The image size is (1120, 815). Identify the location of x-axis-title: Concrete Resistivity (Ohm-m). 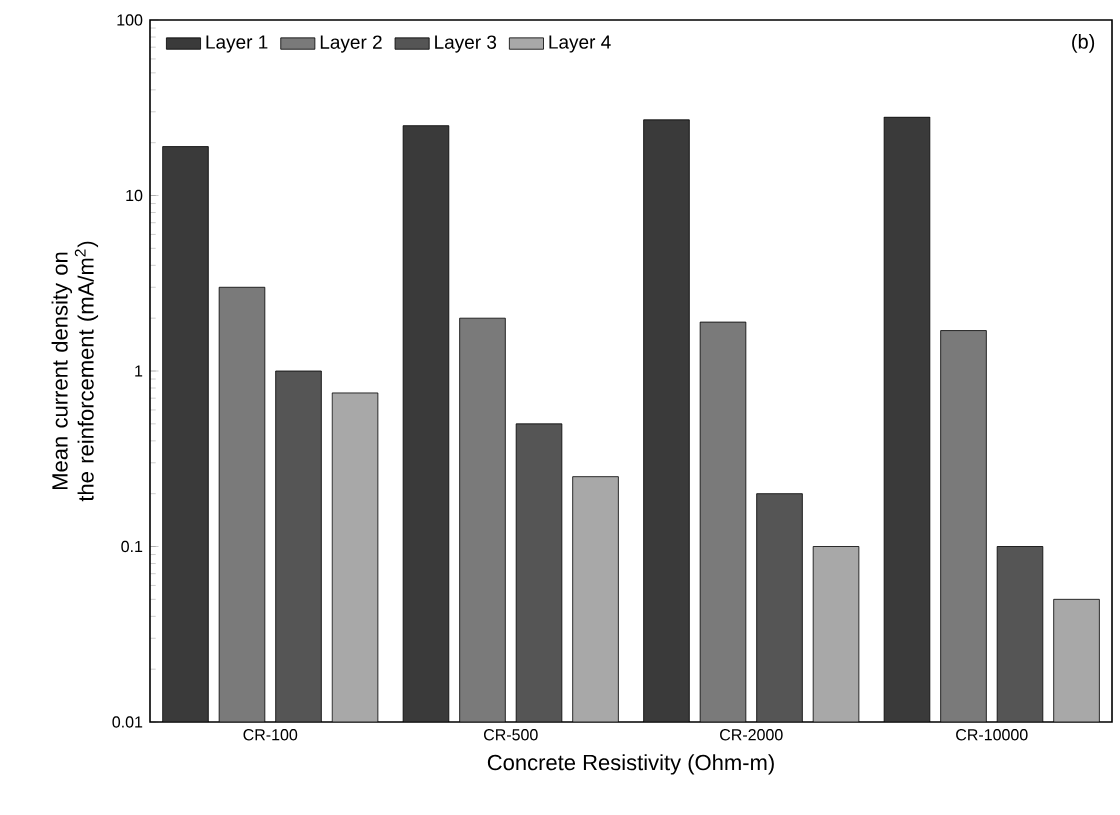
(630, 764).